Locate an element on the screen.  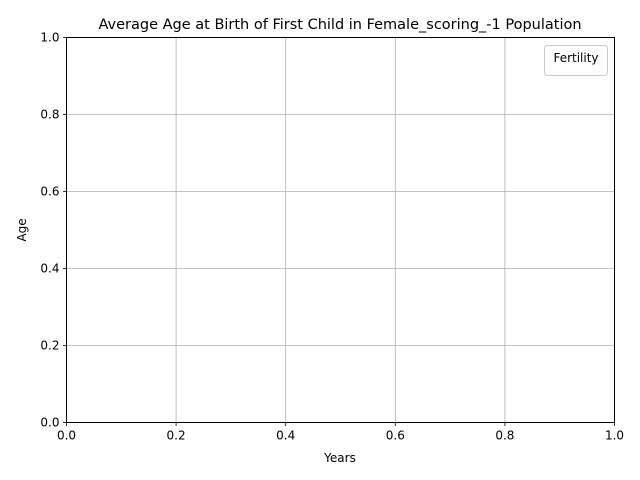
y-tick-label: 0.4 is located at coordinates (49, 269).